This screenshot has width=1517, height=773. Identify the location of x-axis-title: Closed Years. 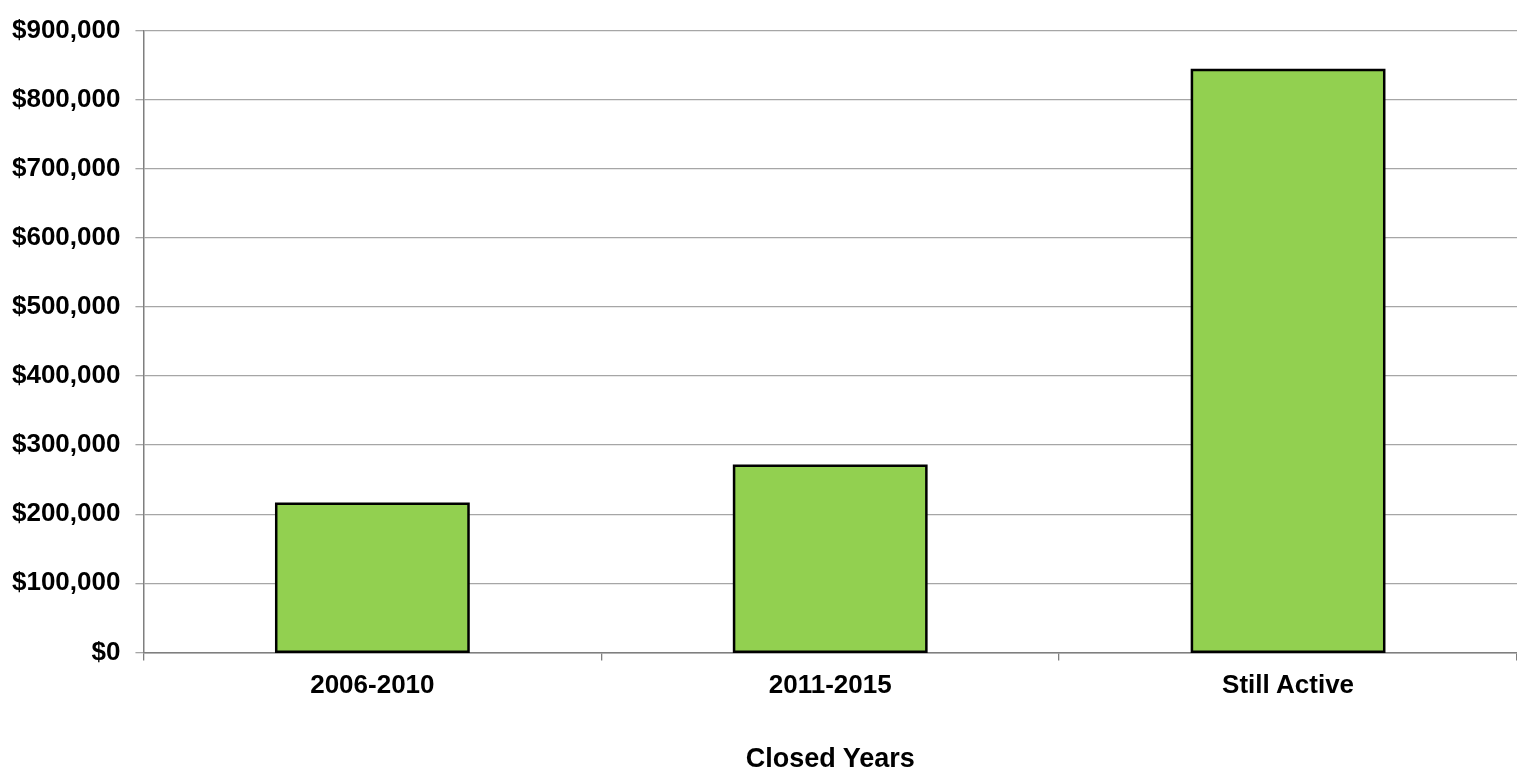
(830, 758).